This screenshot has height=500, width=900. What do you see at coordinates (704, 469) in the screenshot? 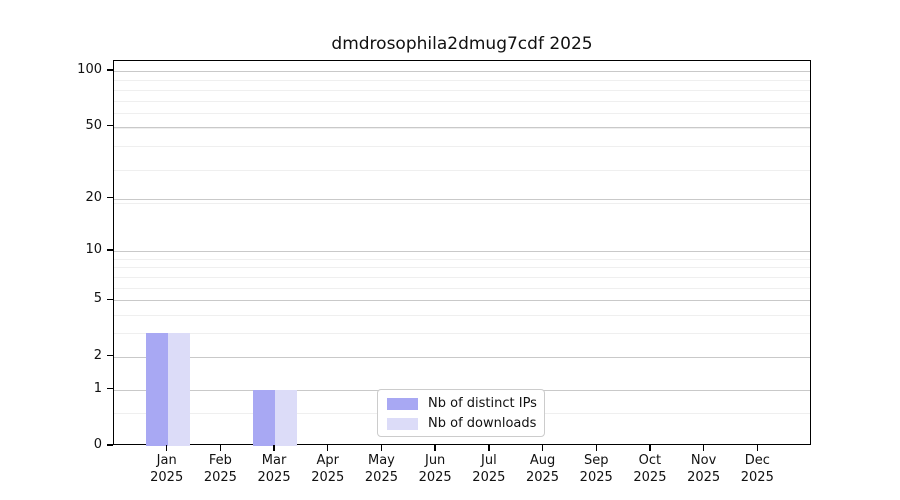
I see `x-tick-label: Nov 2025` at bounding box center [704, 469].